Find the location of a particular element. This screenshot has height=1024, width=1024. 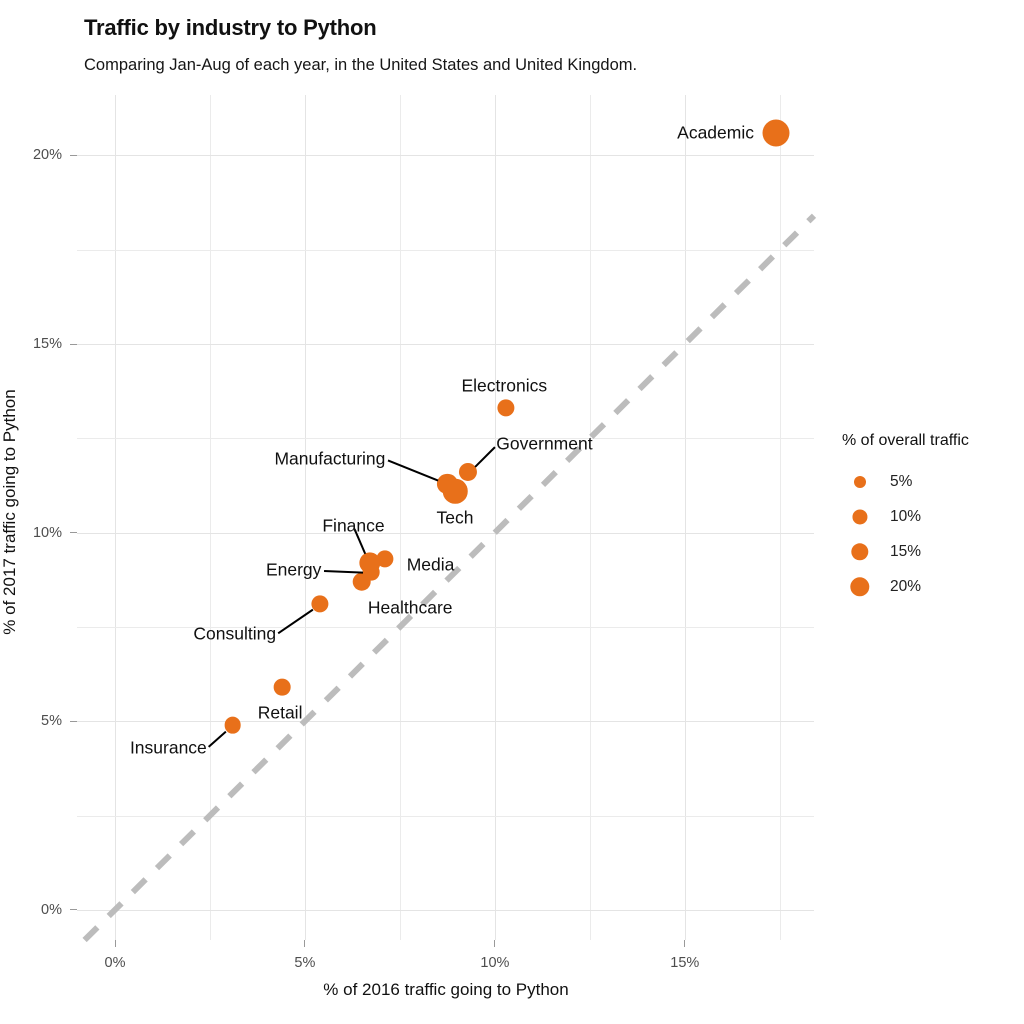

x-axis-title: % of 2016 traffic going to Python is located at coordinates (446, 989).